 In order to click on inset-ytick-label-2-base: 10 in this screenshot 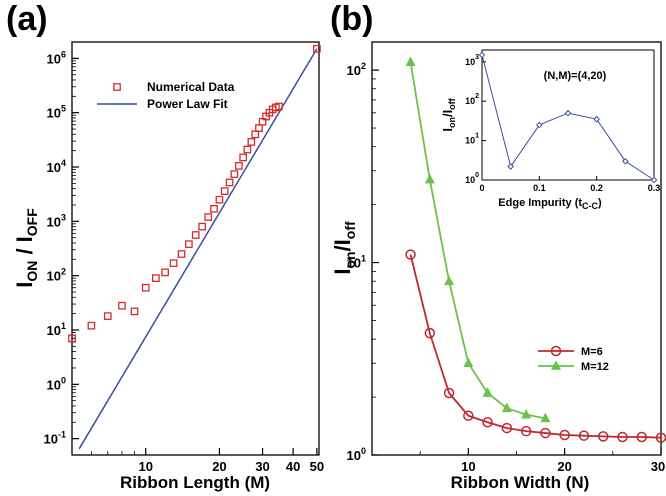, I will do `click(470, 101)`.